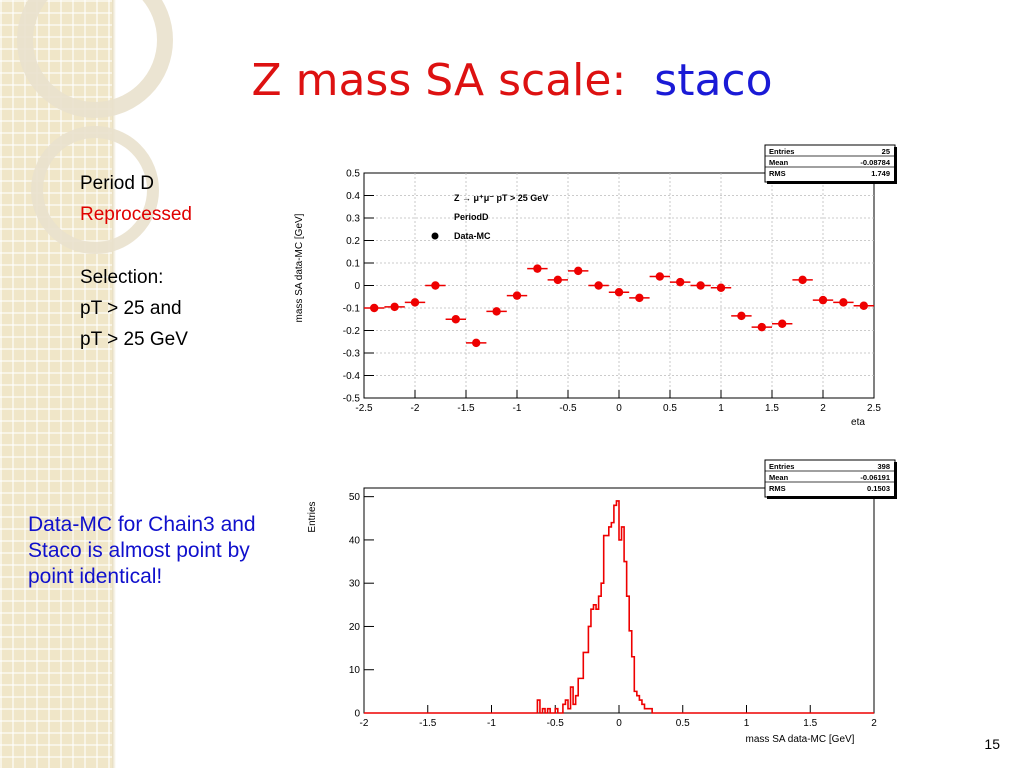  Describe the element at coordinates (874, 408) in the screenshot. I see `plot1-x-tick-label: 2.5` at that location.